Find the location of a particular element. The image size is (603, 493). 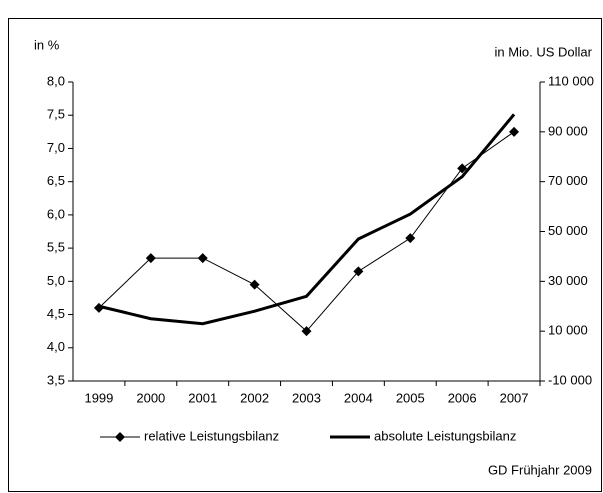

y-tick-label: 4,5 is located at coordinates (56, 313).